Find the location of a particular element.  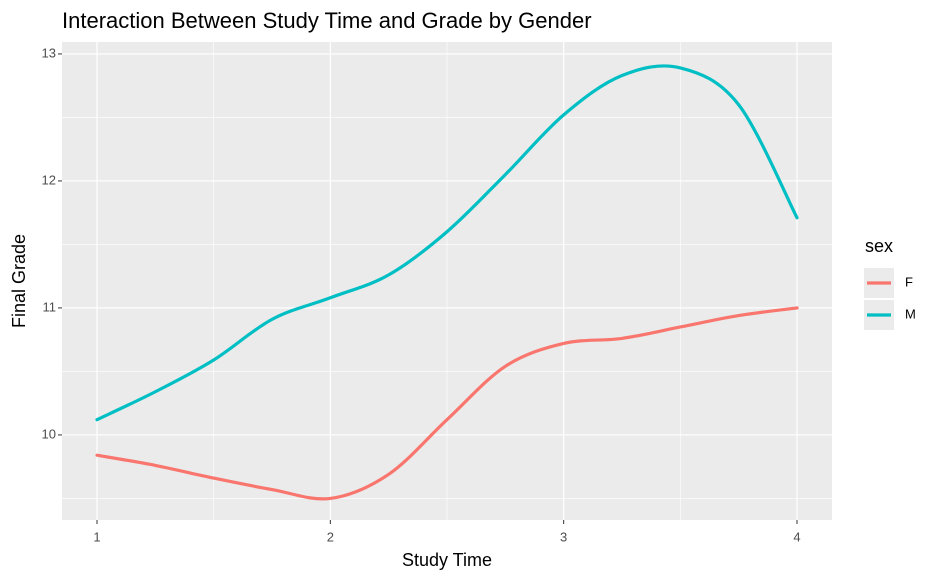

legend-label: M is located at coordinates (910, 313).